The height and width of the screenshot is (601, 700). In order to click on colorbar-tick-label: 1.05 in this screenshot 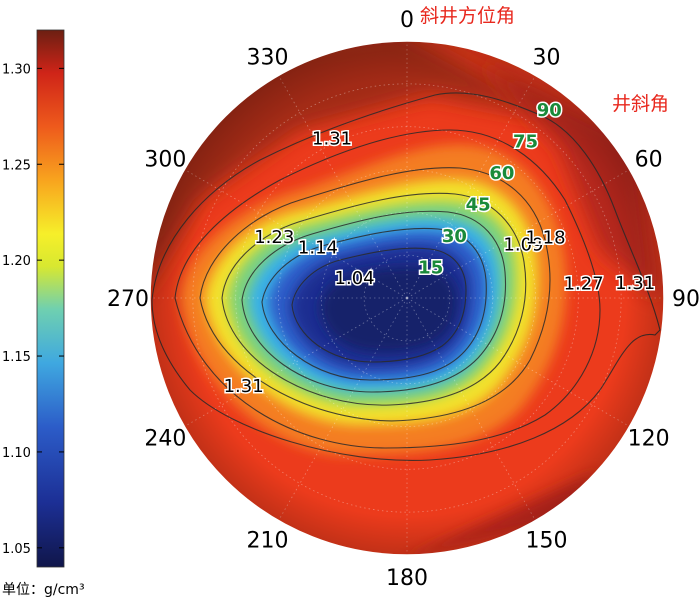, I will do `click(16, 549)`.